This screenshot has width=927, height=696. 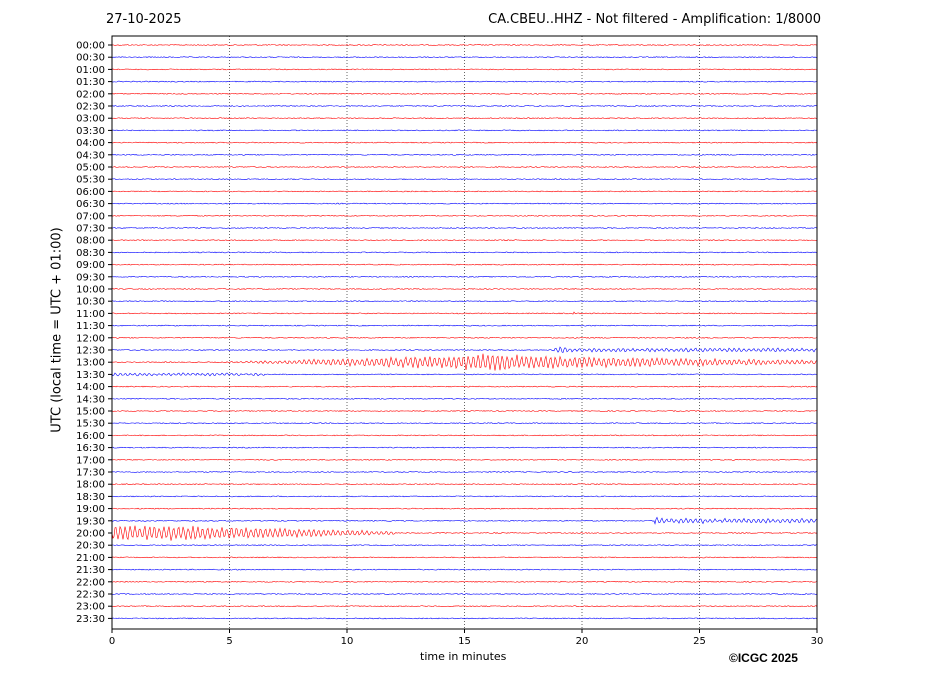 I want to click on x-axis-ticks: 0 5 10 15 20 25 30, so click(x=466, y=638).